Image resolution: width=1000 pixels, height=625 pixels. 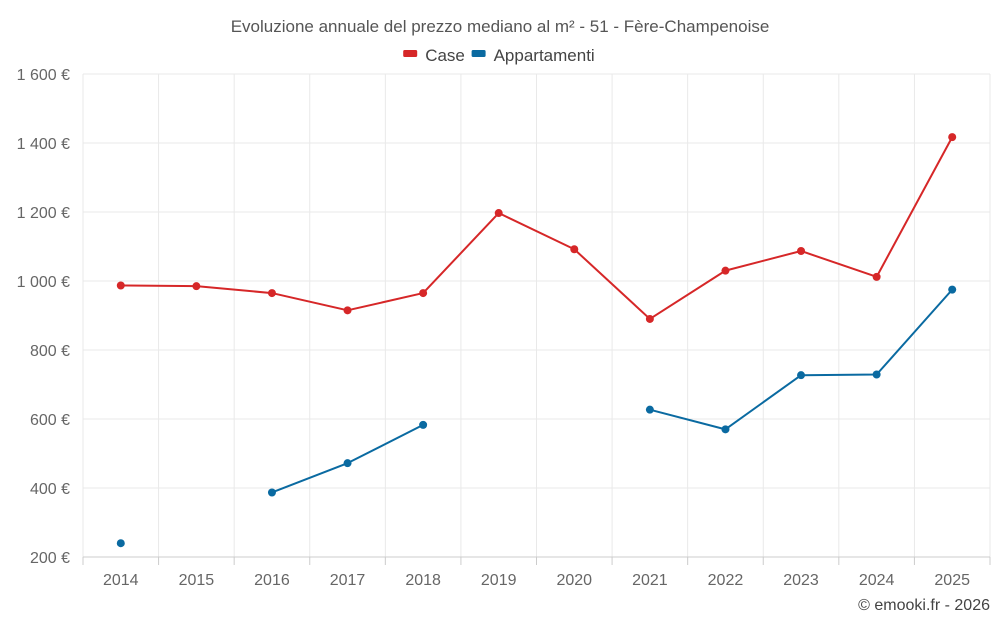 What do you see at coordinates (924, 605) in the screenshot?
I see `copyright-text: © emooki.fr - 2026` at bounding box center [924, 605].